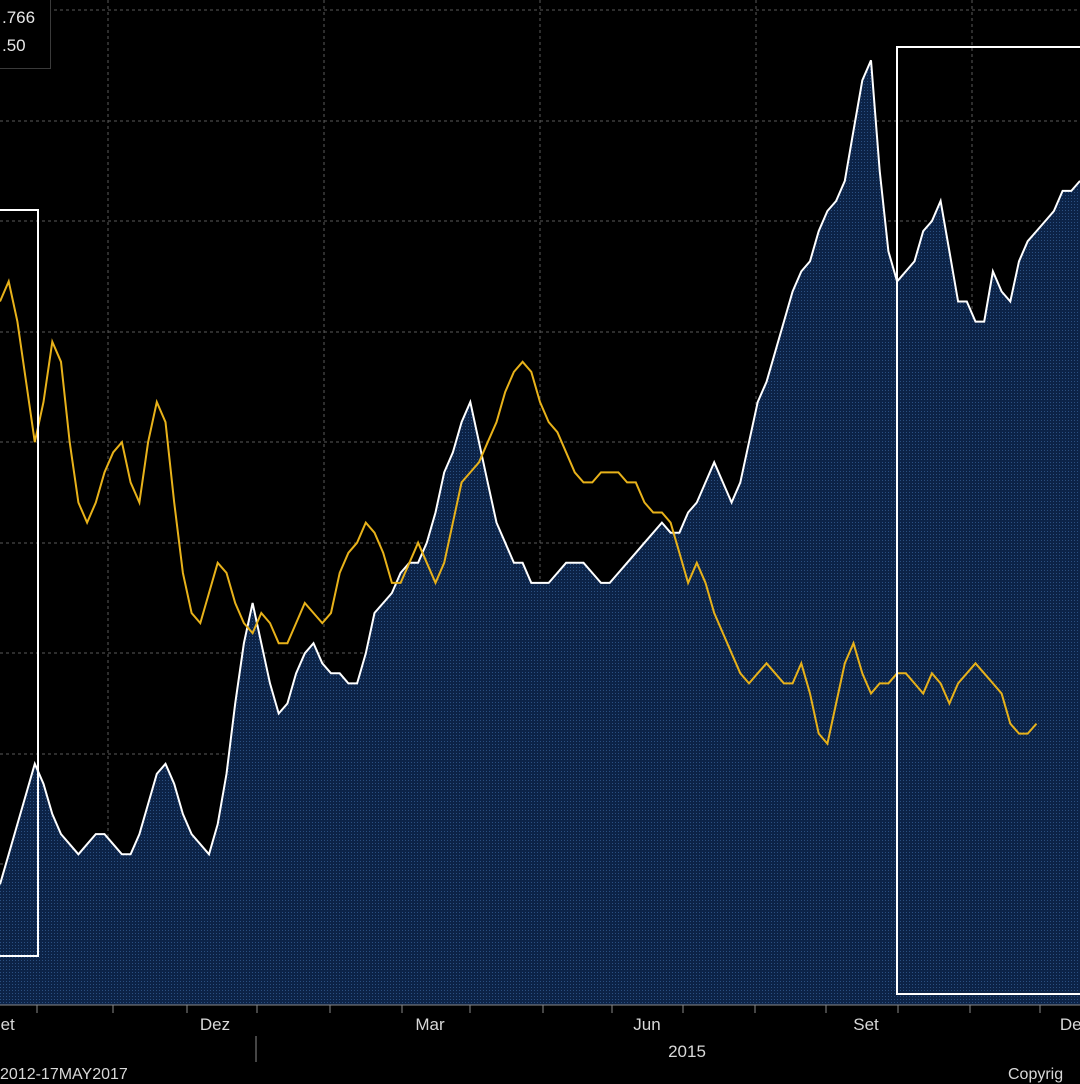 The width and height of the screenshot is (1080, 1084). Describe the element at coordinates (430, 1024) in the screenshot. I see `x-tick-label: Mar` at that location.